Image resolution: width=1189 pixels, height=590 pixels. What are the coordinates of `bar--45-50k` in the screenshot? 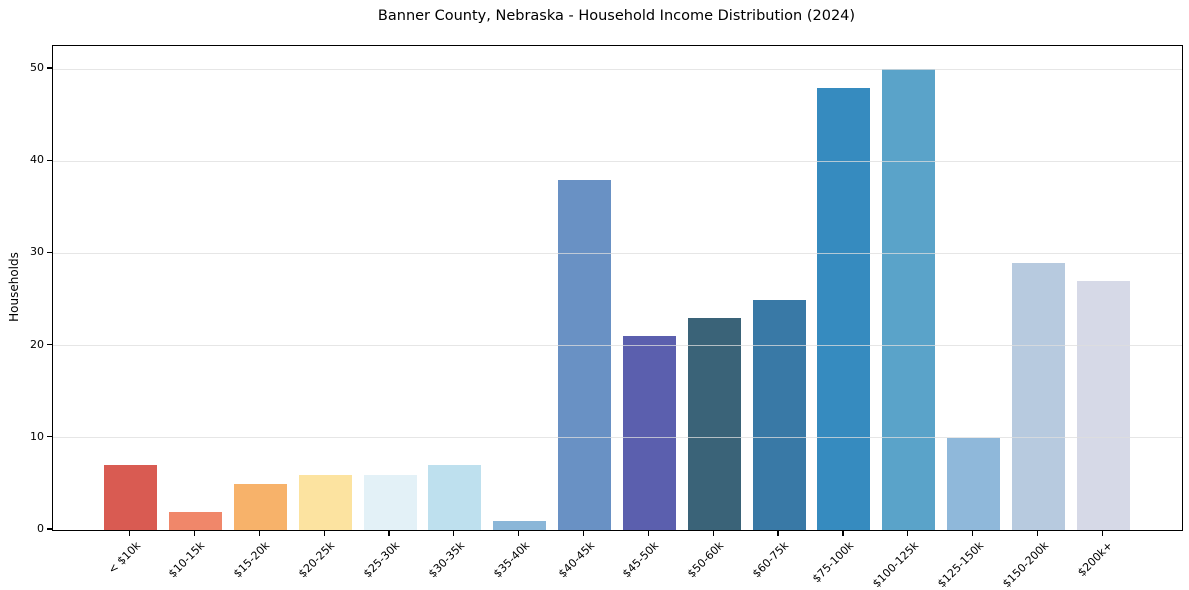 It's located at (649, 433).